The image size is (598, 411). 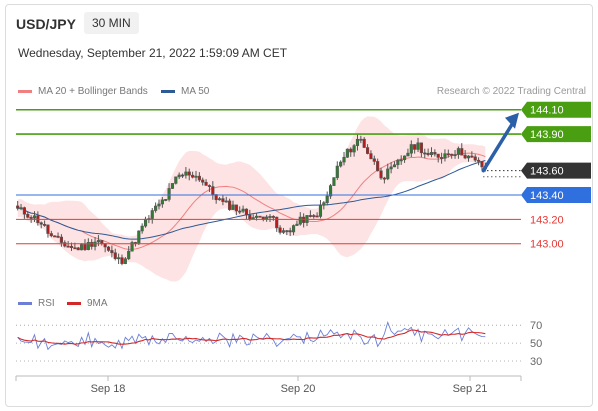 I want to click on legend-label-rsi: RSI, so click(x=46, y=303).